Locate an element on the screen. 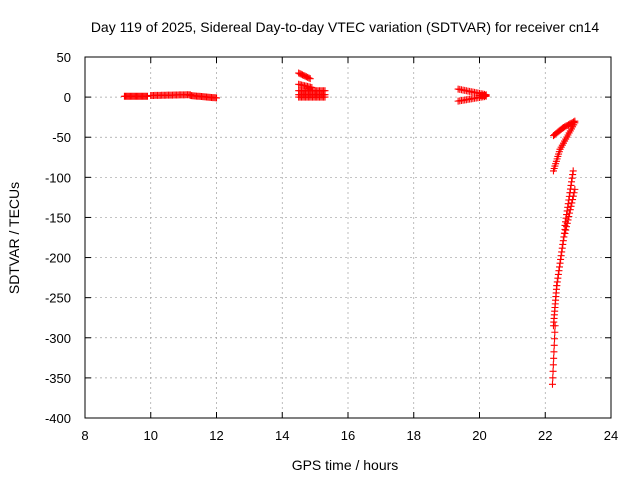 This screenshot has height=480, width=640. x-tick-label: 16 is located at coordinates (348, 435).